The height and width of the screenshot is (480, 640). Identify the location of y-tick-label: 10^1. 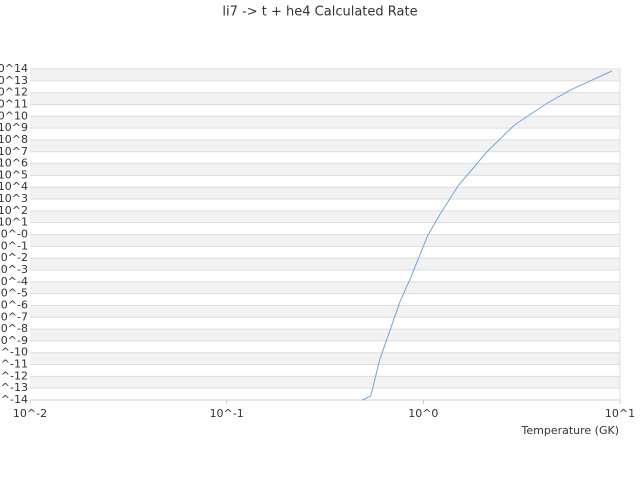
(14, 222).